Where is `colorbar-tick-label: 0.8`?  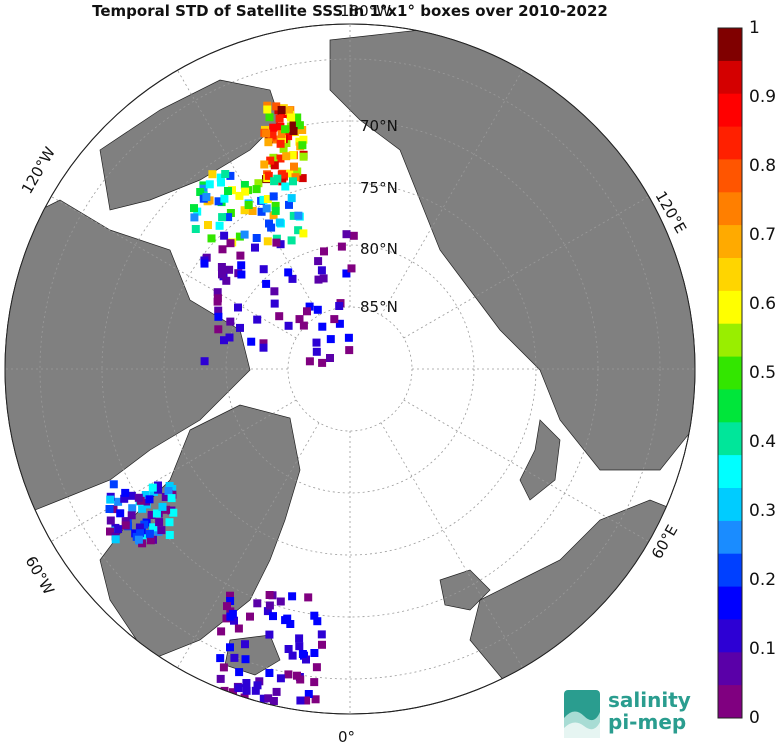 colorbar-tick-label: 0.8 is located at coordinates (763, 166).